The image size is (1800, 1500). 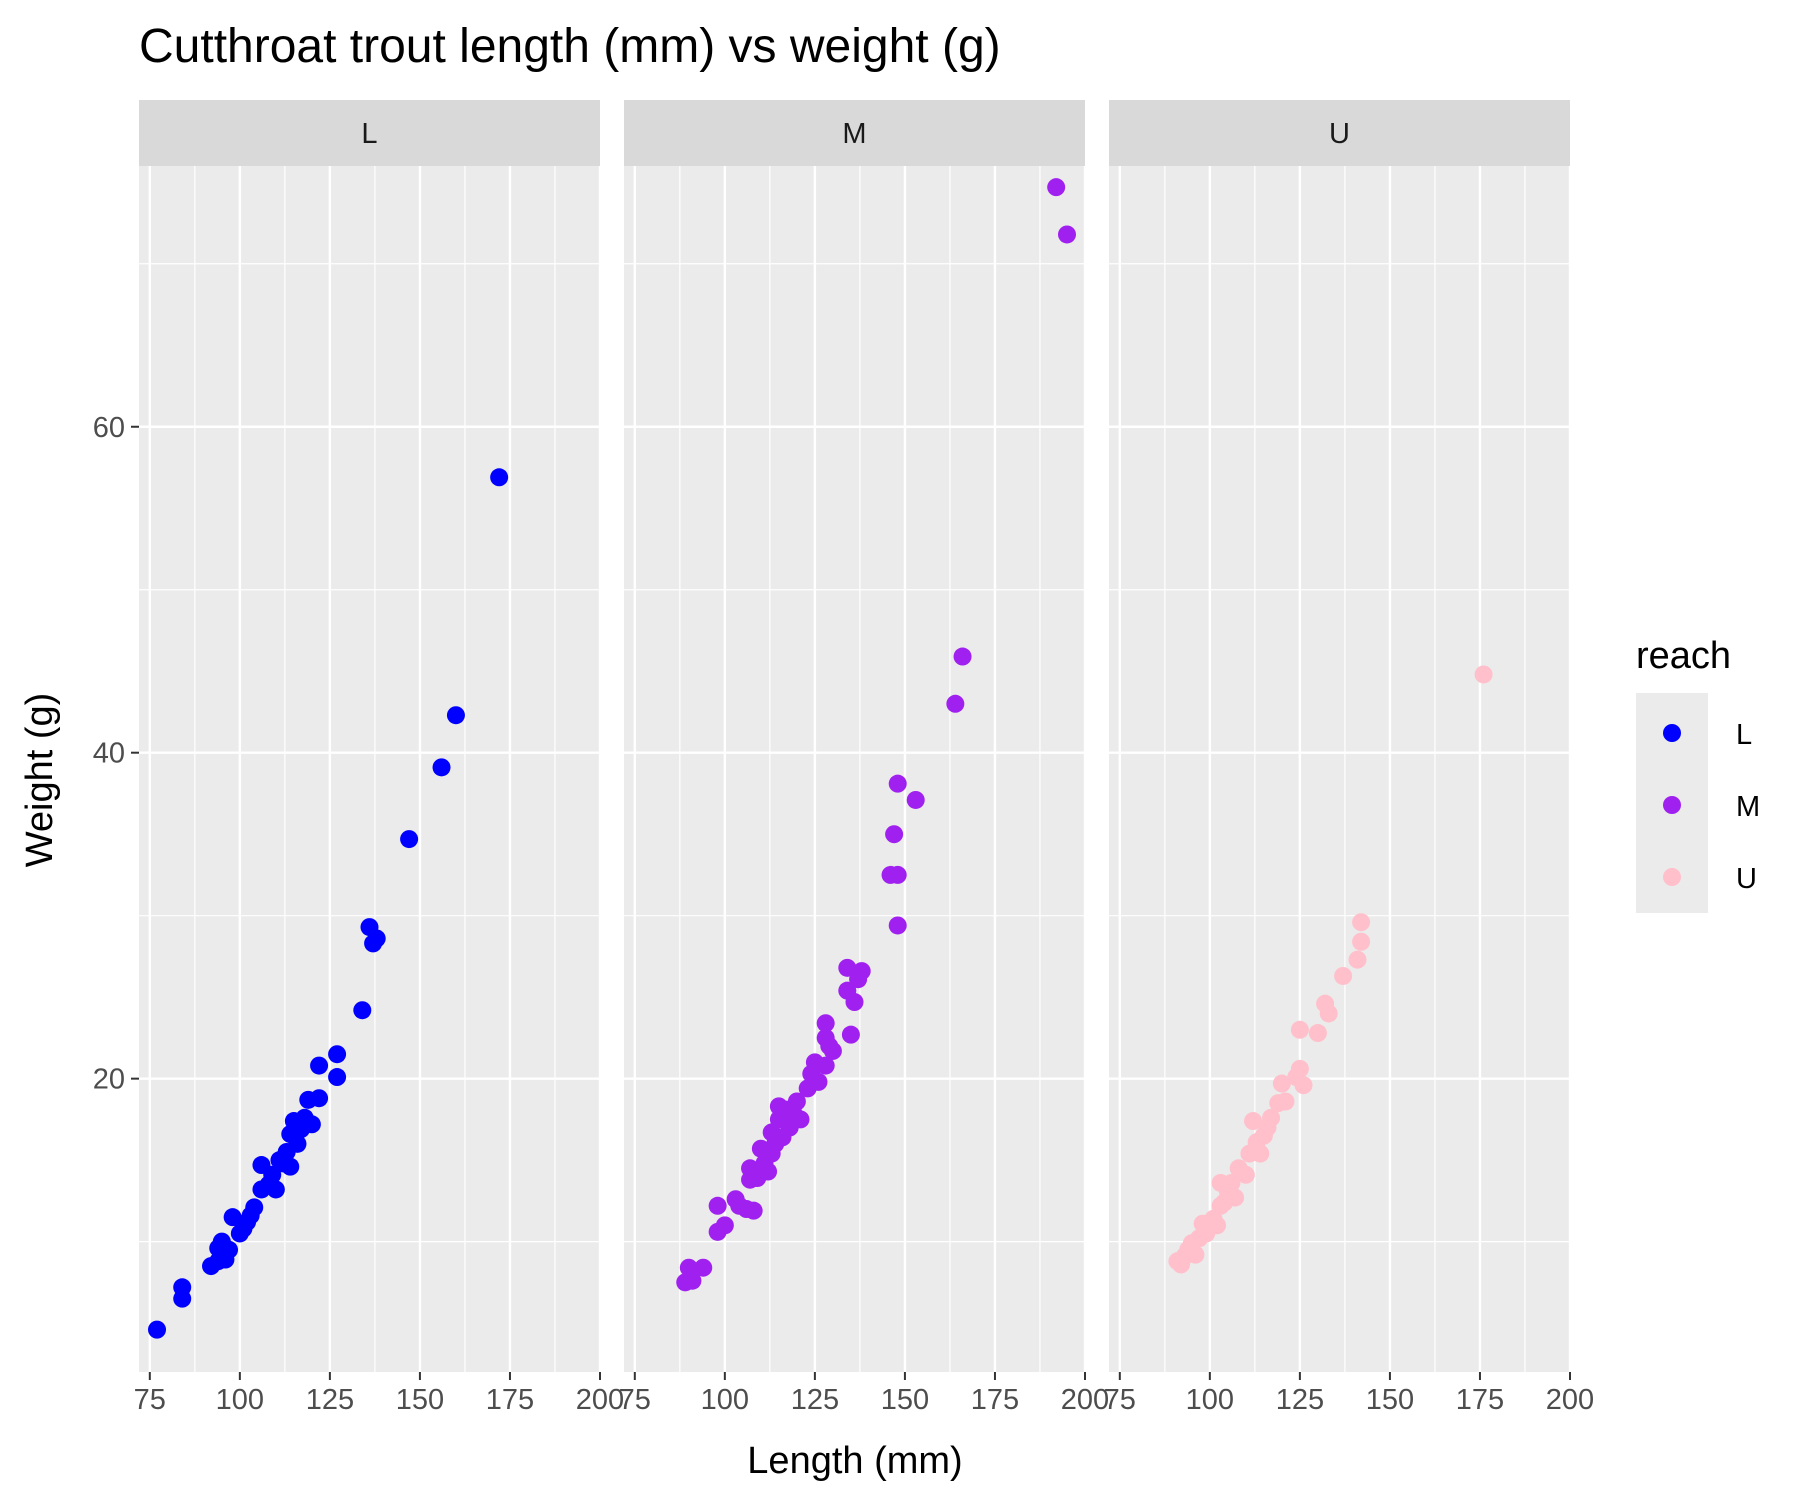 What do you see at coordinates (109, 754) in the screenshot?
I see `y-tick-label: 40` at bounding box center [109, 754].